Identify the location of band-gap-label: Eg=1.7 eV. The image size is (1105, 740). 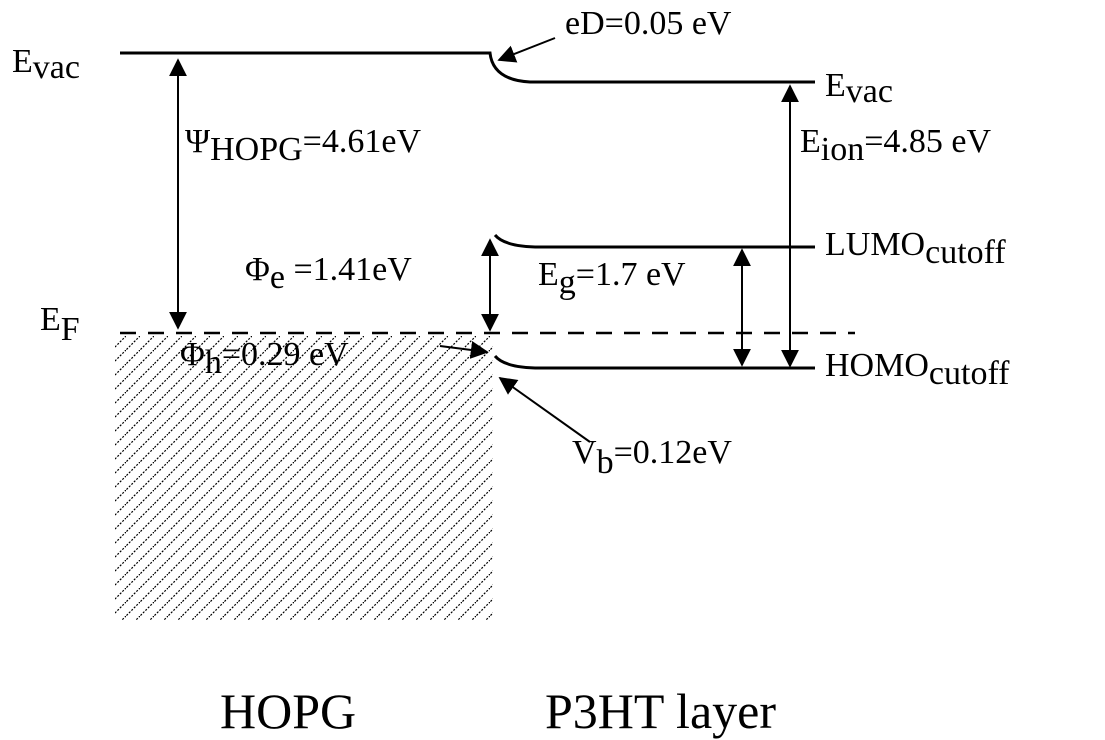
(612, 278).